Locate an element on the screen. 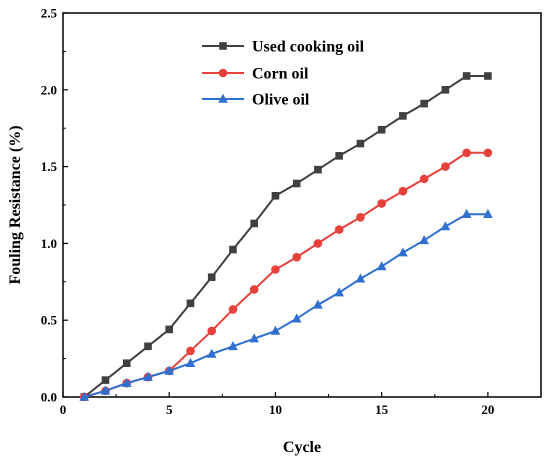  x-tick-label: 5 is located at coordinates (169, 409).